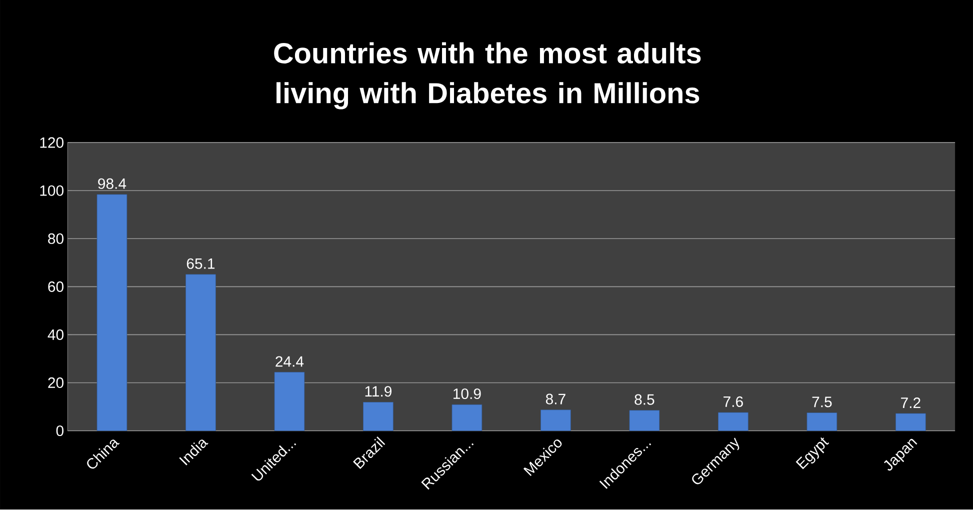  I want to click on data-label: 7.5, so click(822, 402).